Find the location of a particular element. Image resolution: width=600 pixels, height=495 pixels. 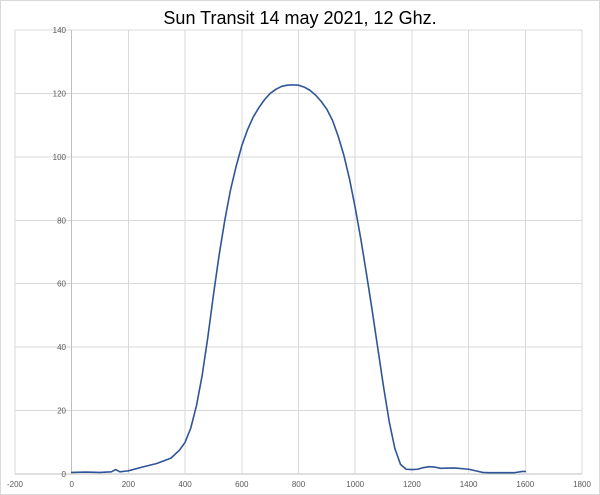

y-tick-label: 140 is located at coordinates (60, 30).